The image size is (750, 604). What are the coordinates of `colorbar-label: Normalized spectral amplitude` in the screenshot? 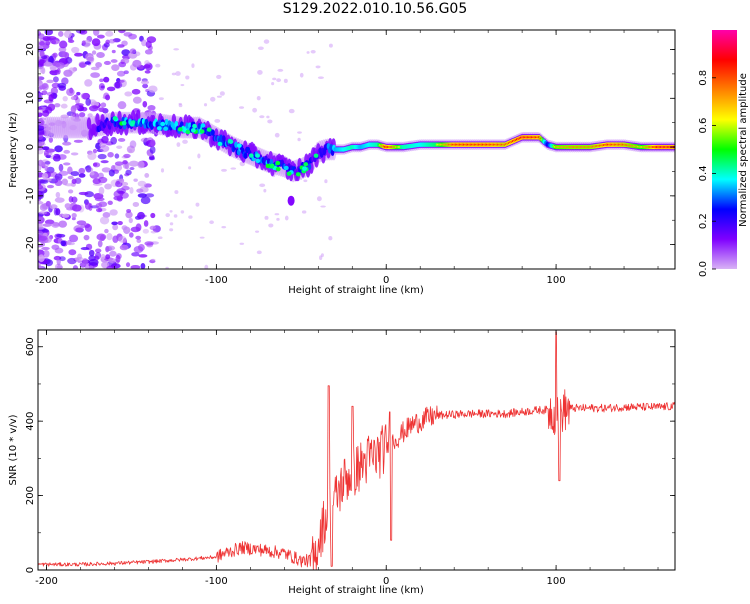 It's located at (743, 150).